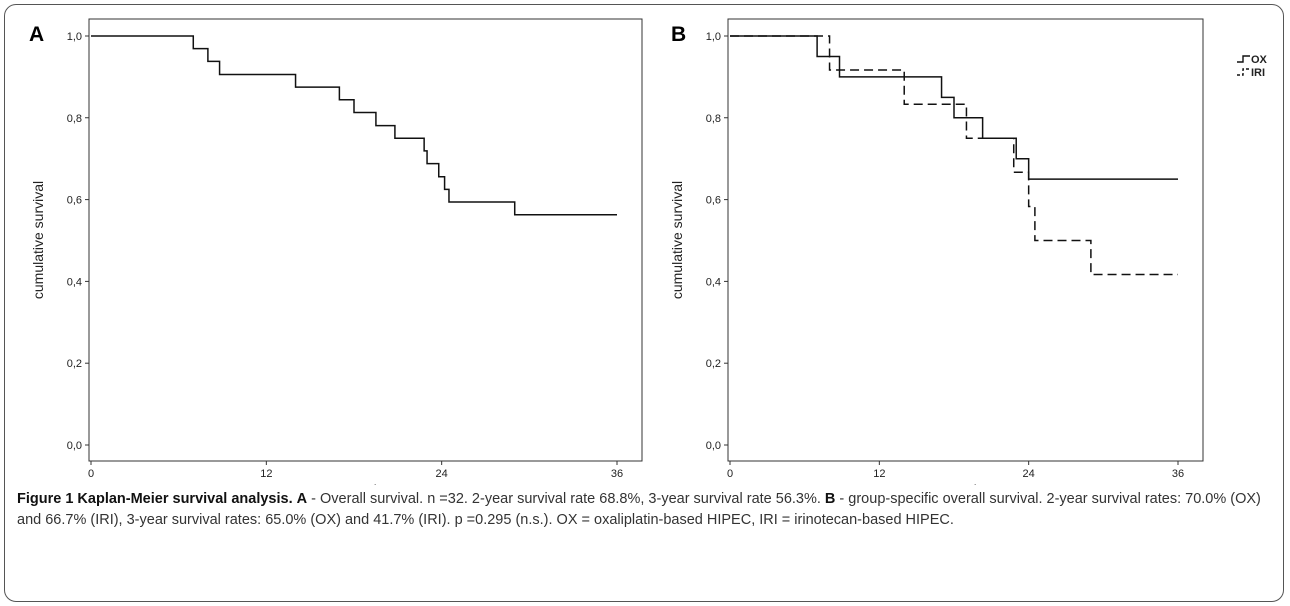  What do you see at coordinates (36, 34) in the screenshot?
I see `panel-letter: A` at bounding box center [36, 34].